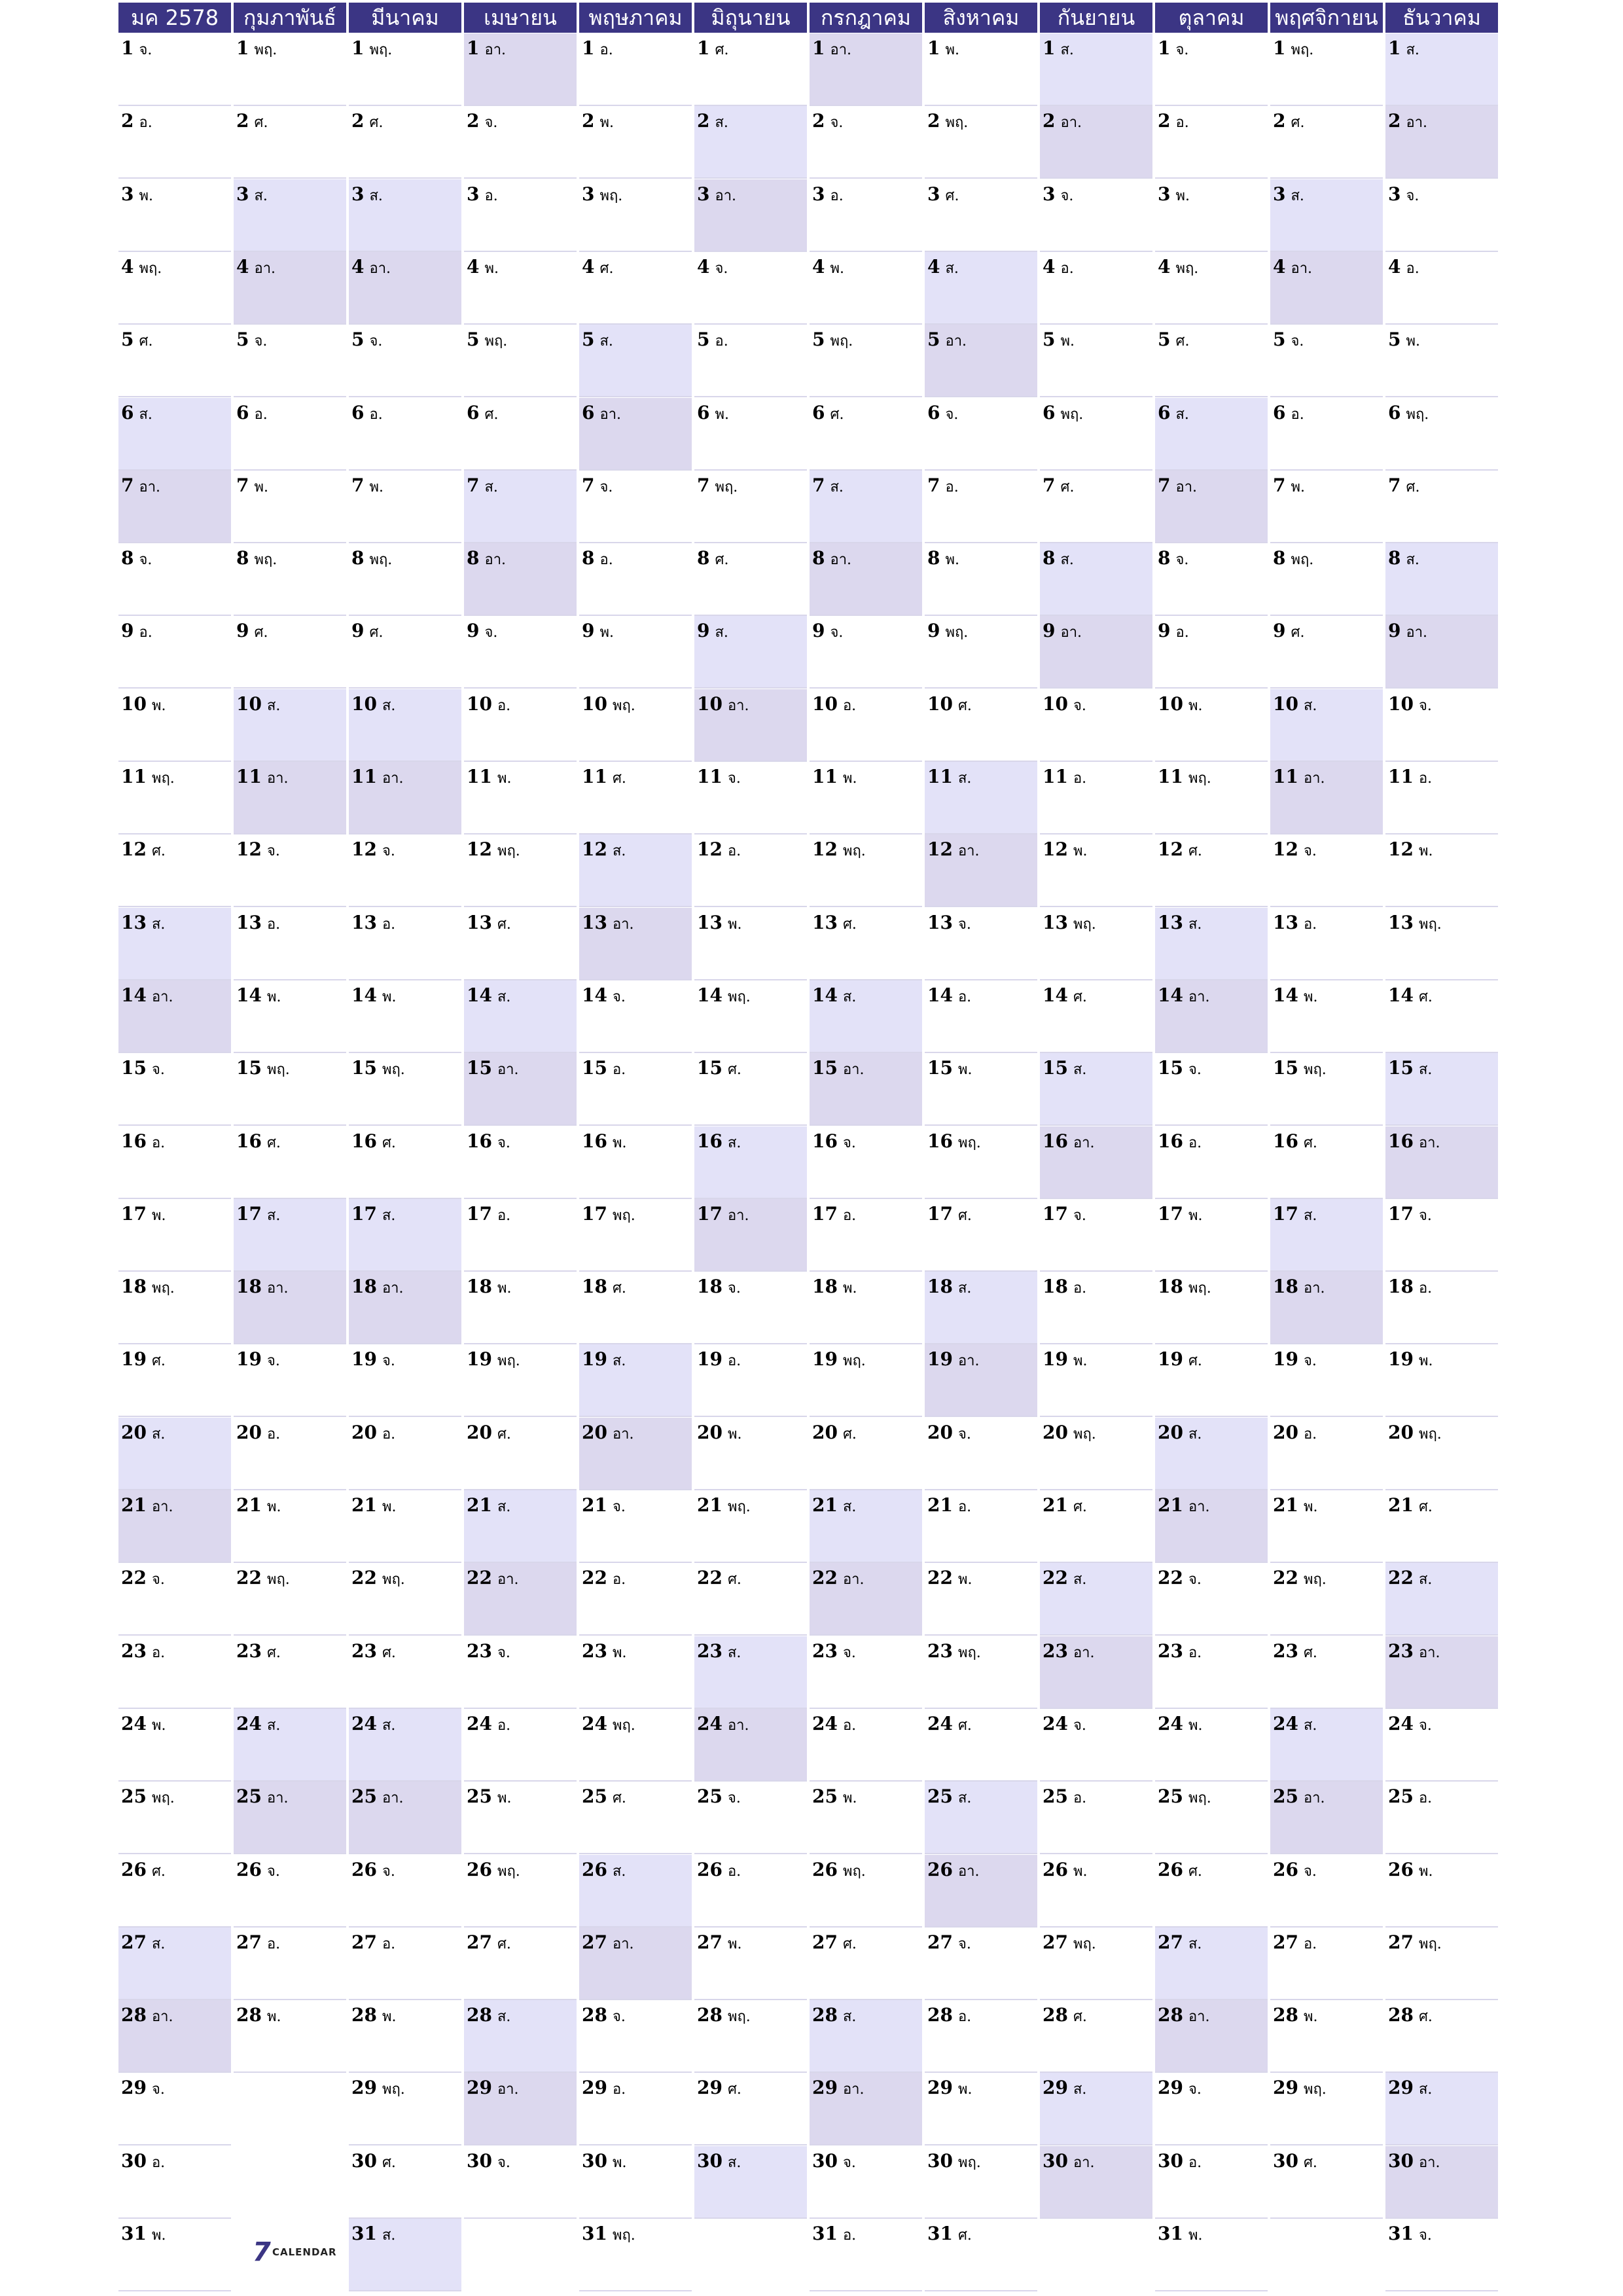 The image size is (1623, 2296). I want to click on day-label: 13 ส., so click(143, 923).